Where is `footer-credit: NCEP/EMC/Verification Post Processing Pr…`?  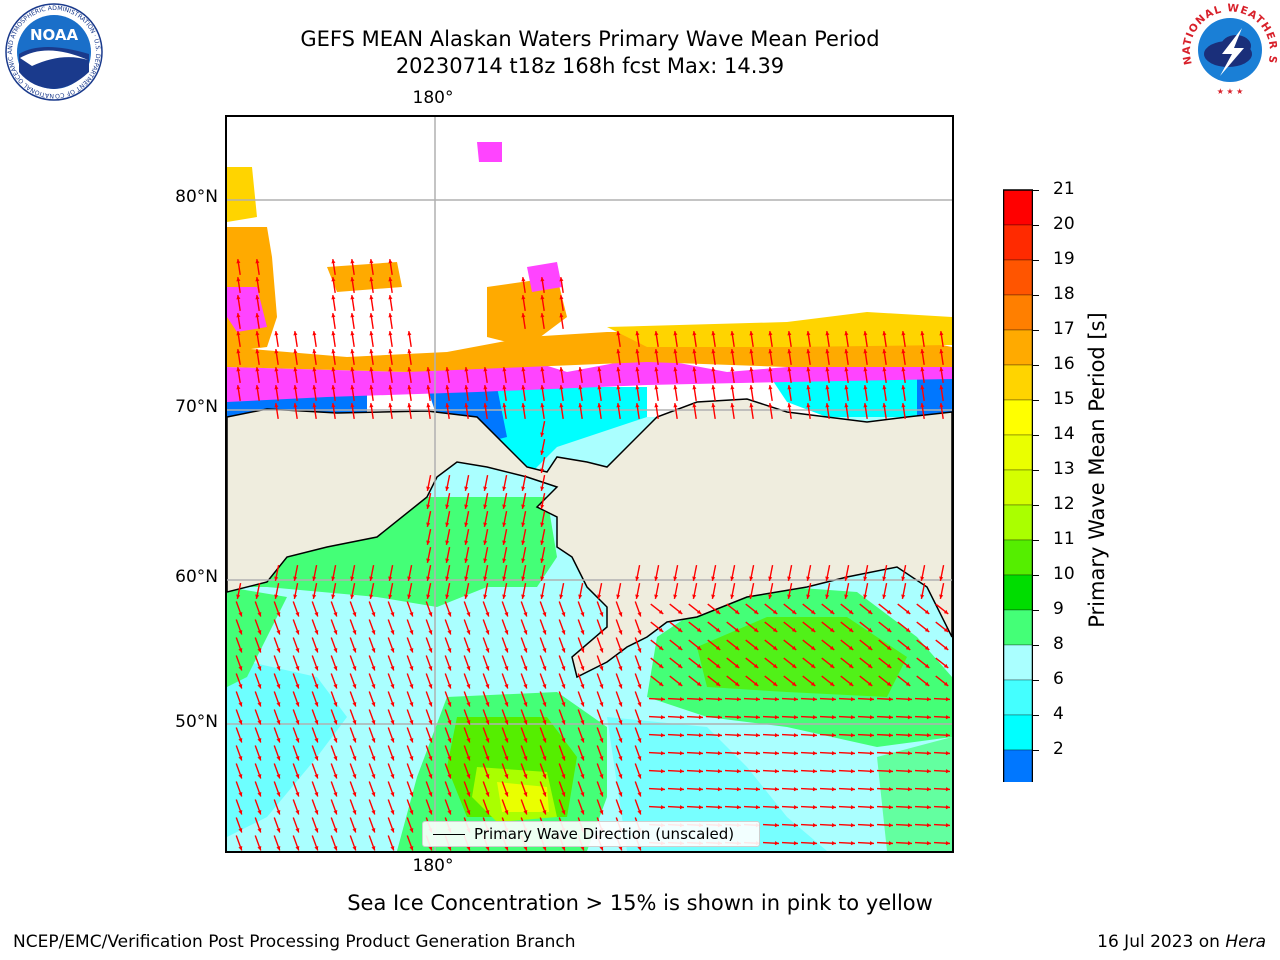 footer-credit: NCEP/EMC/Verification Post Processing Pr… is located at coordinates (294, 942).